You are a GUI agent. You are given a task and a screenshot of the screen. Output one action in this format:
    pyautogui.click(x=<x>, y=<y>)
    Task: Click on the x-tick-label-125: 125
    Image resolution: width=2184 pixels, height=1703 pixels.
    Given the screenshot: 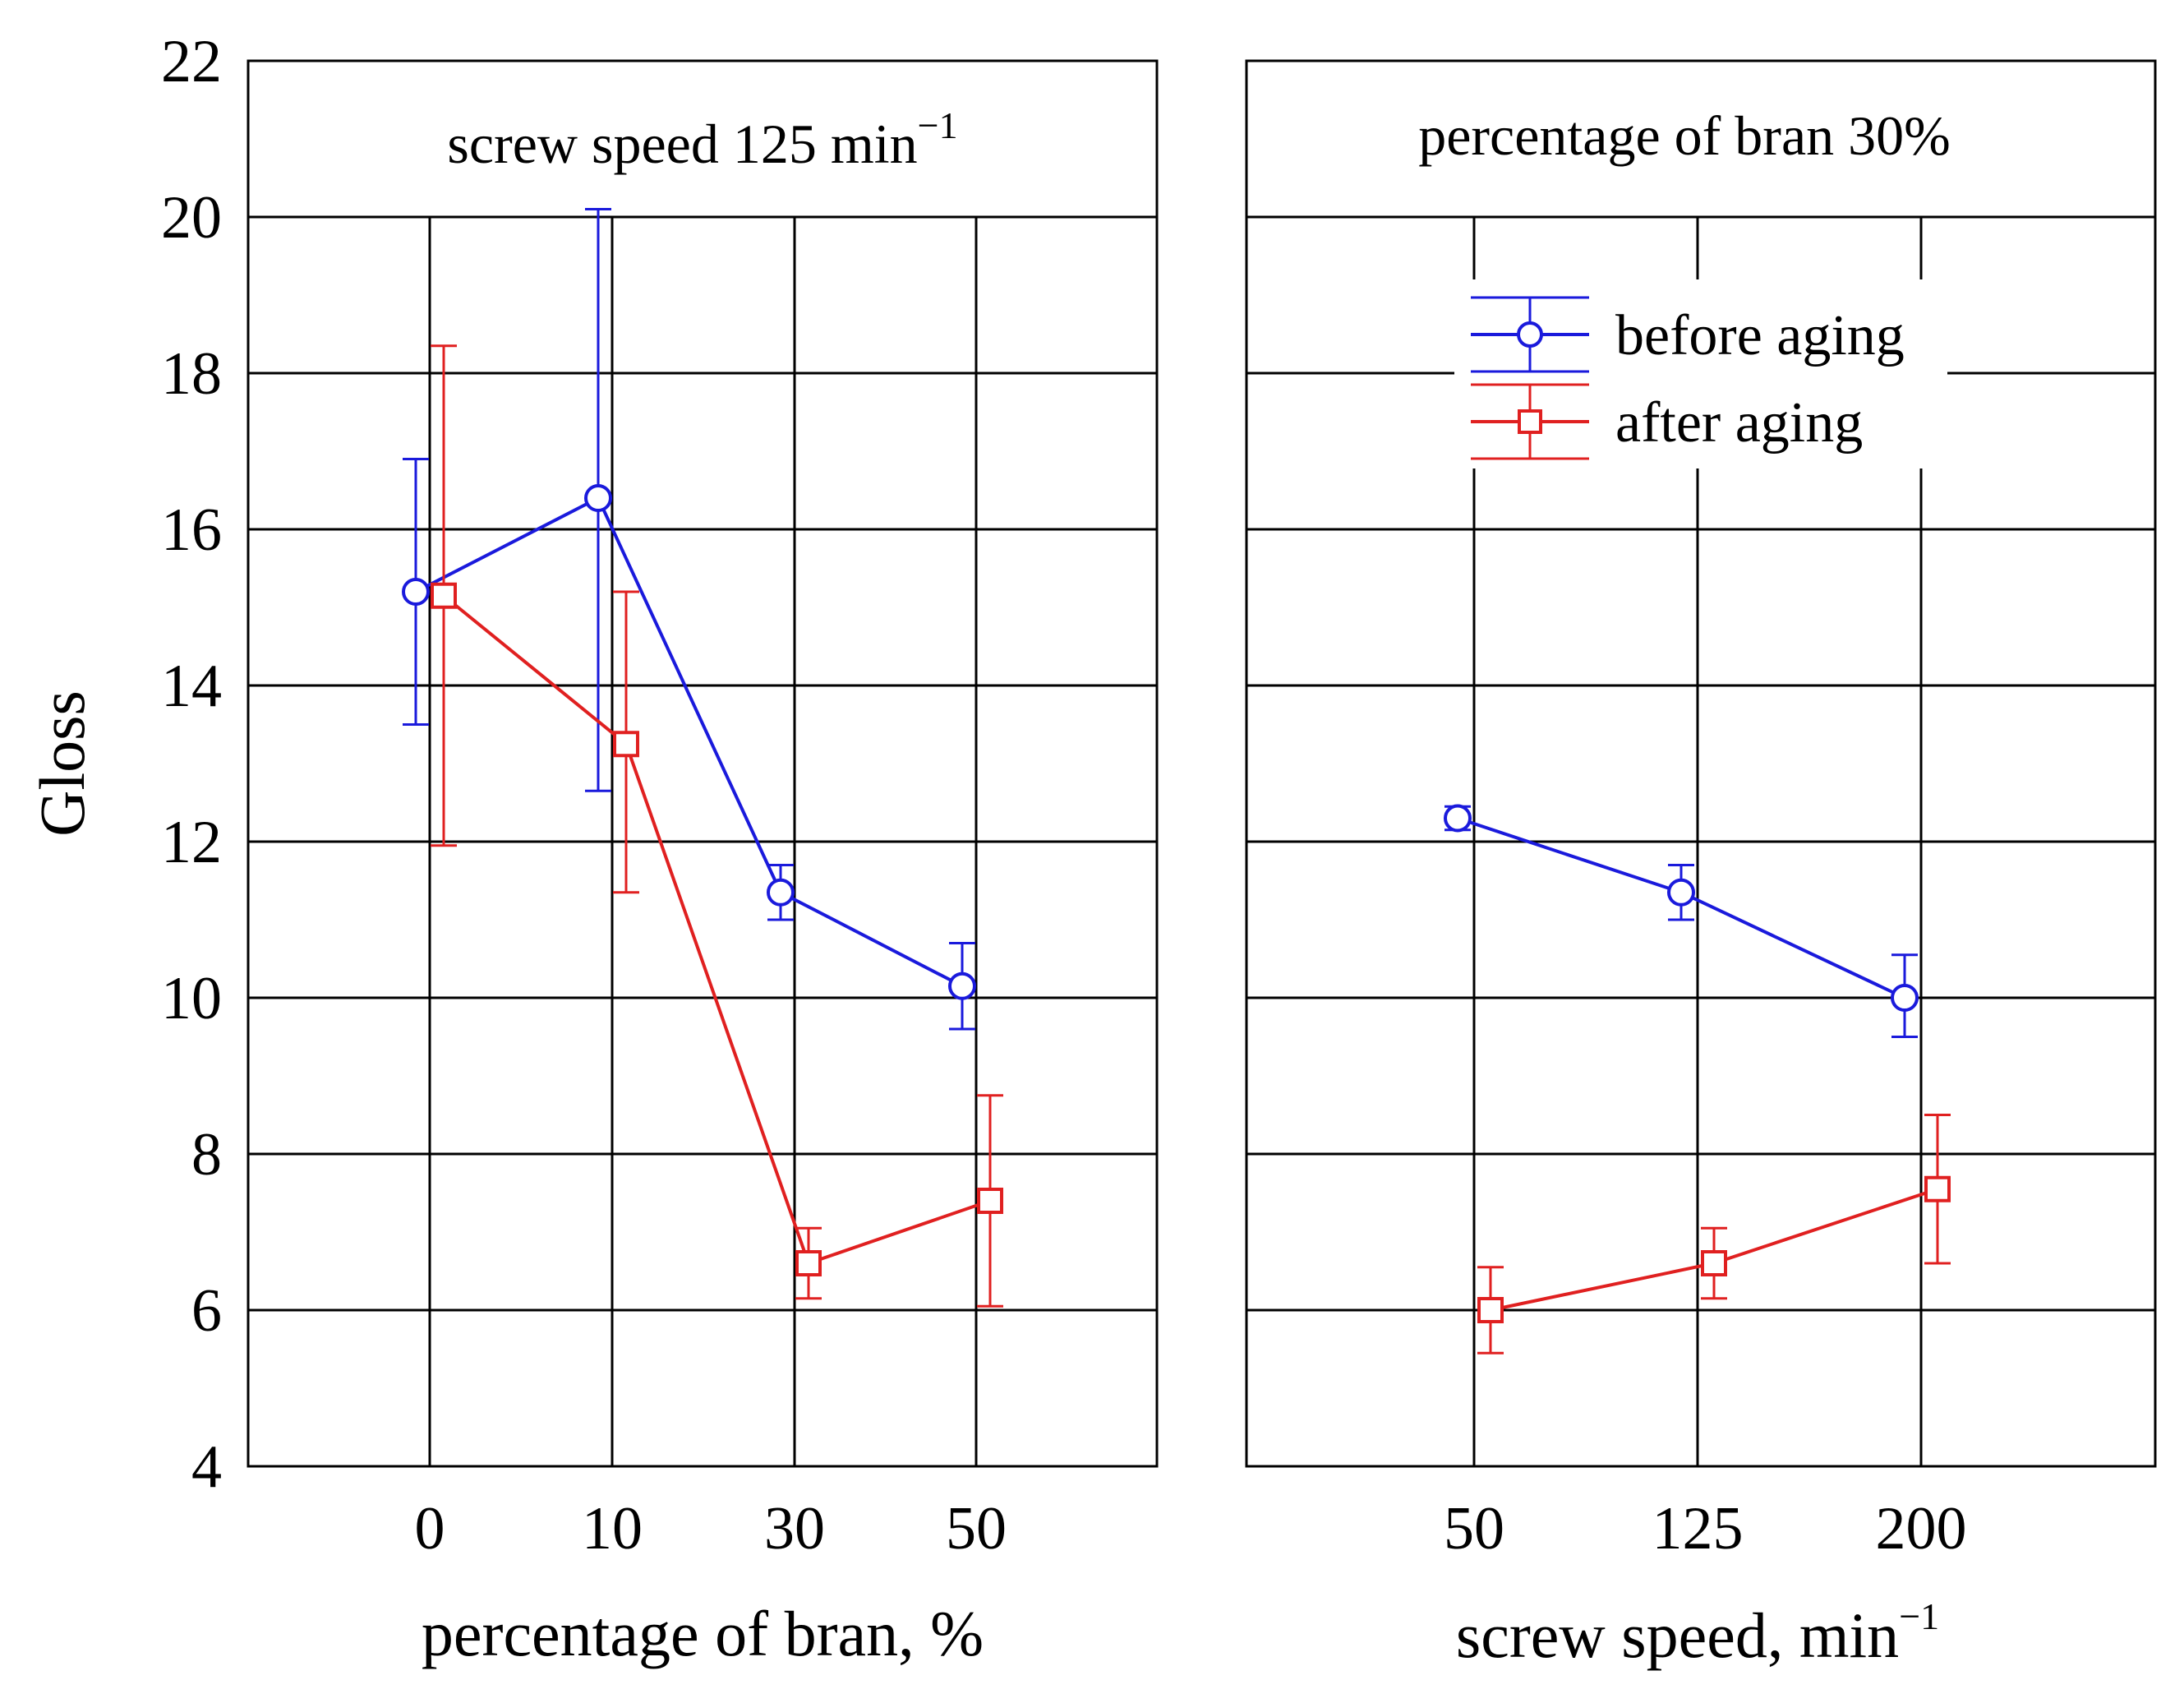 What is the action you would take?
    pyautogui.click(x=1698, y=1528)
    